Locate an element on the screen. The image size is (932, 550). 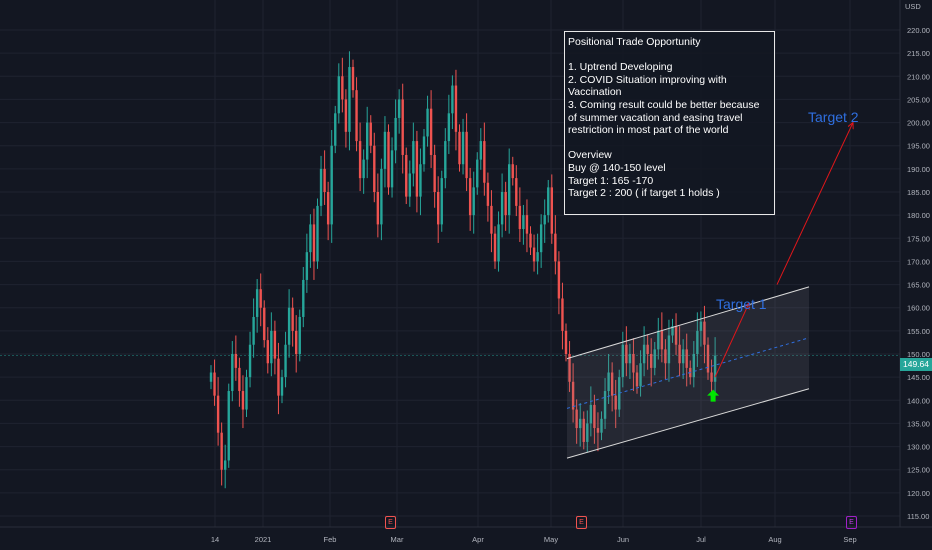
last-price-tag: 149.64 is located at coordinates (916, 364).